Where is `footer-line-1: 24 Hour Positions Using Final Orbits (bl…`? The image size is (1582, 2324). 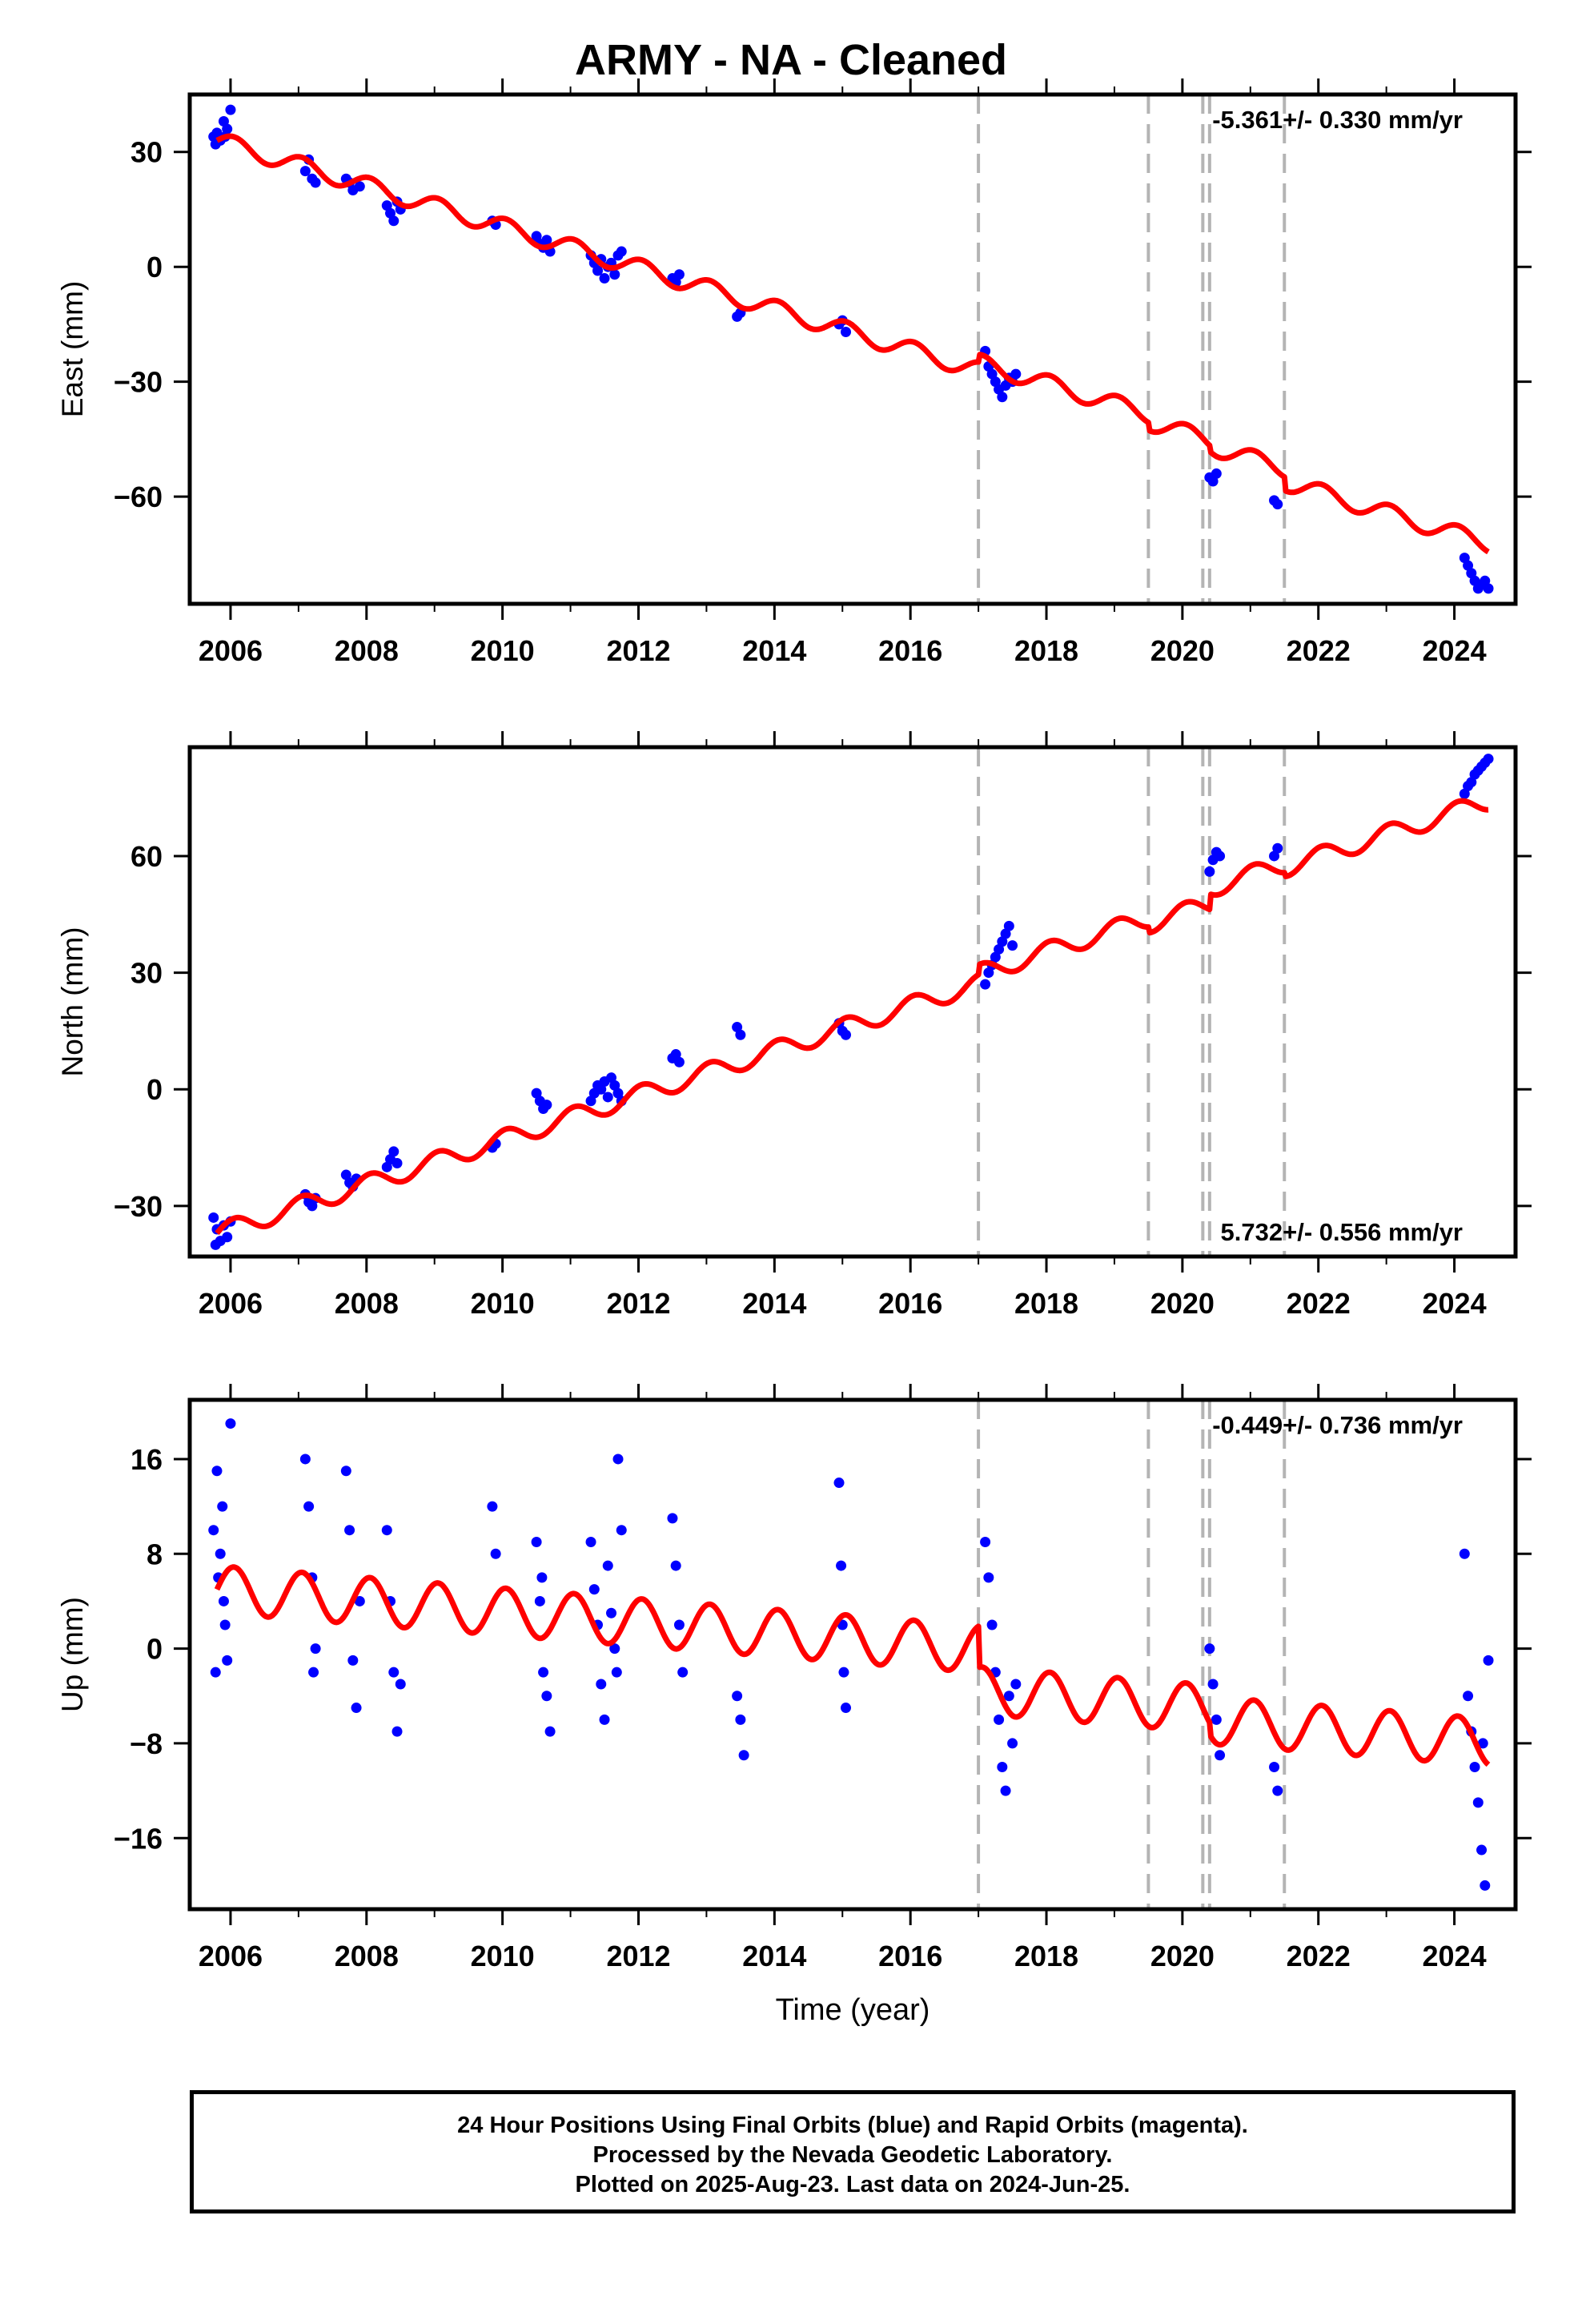
footer-line-1: 24 Hour Positions Using Final Orbits (bl… is located at coordinates (852, 2125).